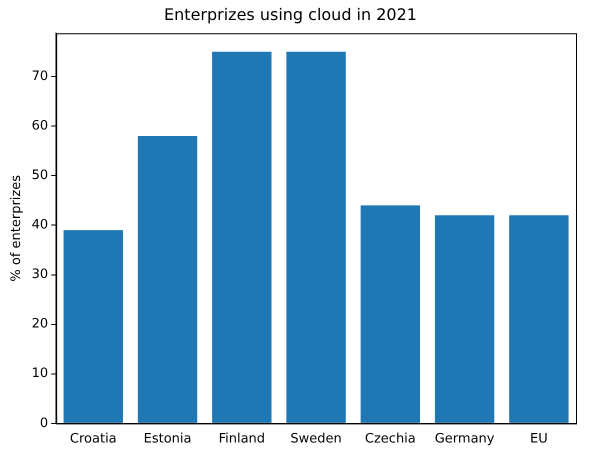 Image resolution: width=590 pixels, height=450 pixels. Describe the element at coordinates (539, 439) in the screenshot. I see `x-tick-label: EU` at that location.